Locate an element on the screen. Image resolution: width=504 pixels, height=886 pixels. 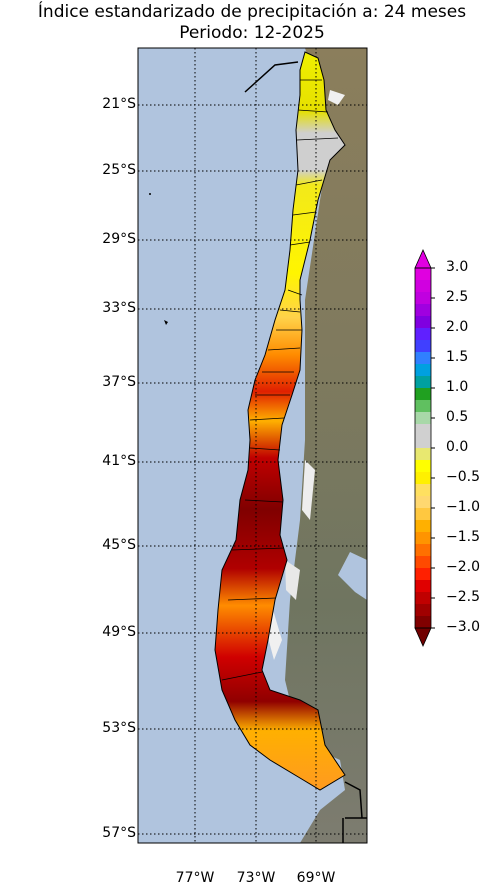
lat-label-21s: 21°S is located at coordinates (119, 104).